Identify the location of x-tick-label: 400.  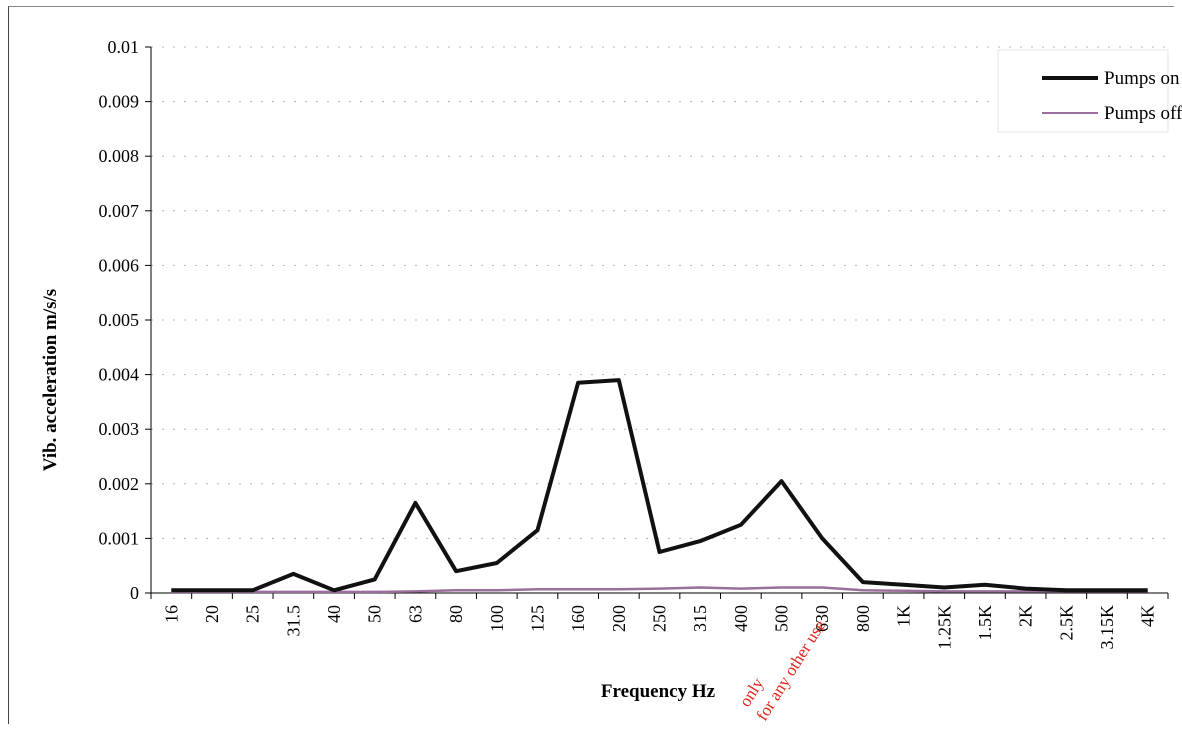
(741, 618).